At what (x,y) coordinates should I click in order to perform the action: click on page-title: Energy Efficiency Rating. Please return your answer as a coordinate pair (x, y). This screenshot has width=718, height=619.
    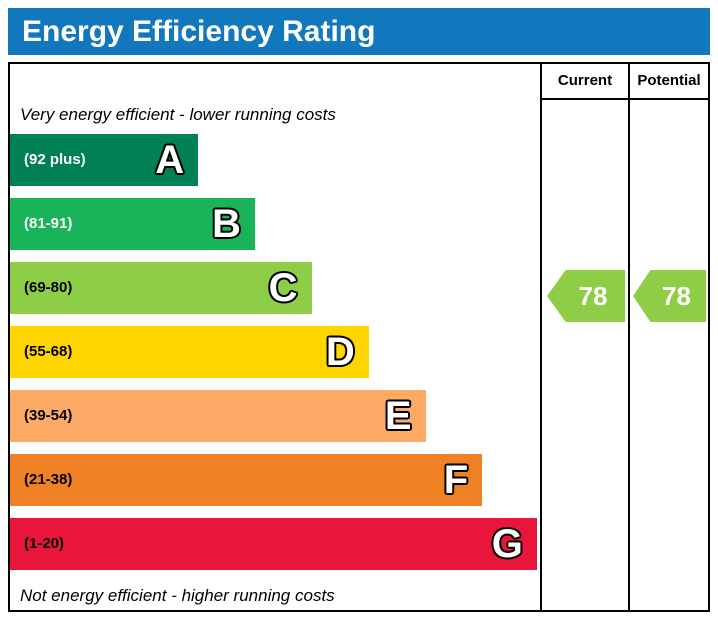
    Looking at the image, I should click on (359, 31).